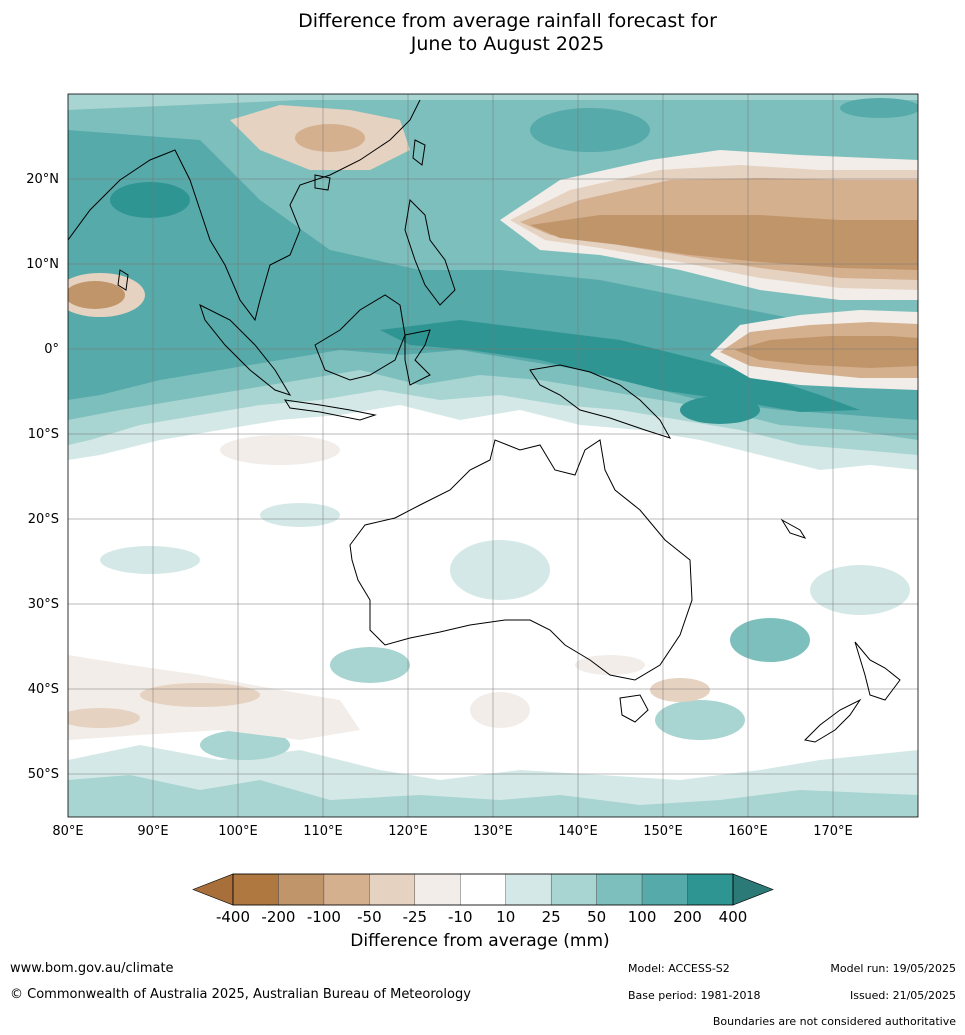 The image size is (965, 1035). I want to click on footer-base-period: Base period: 1981-2018, so click(694, 995).